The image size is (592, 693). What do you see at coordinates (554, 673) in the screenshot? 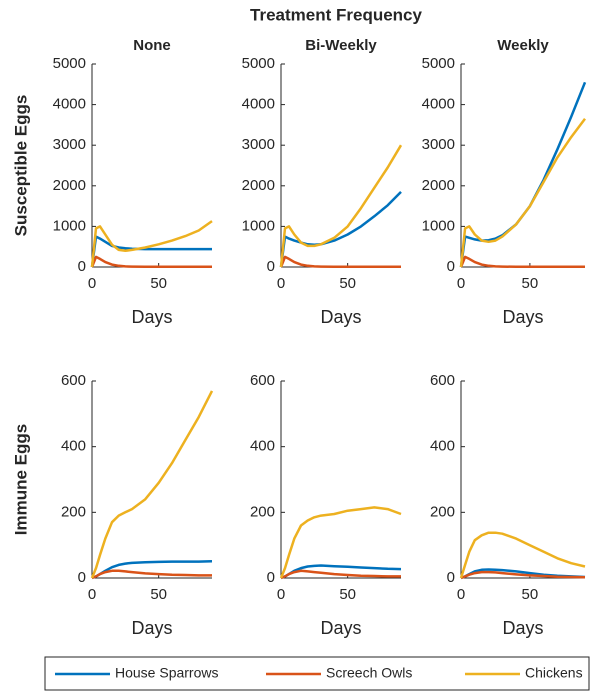
I see `legend-label: Chickens` at bounding box center [554, 673].